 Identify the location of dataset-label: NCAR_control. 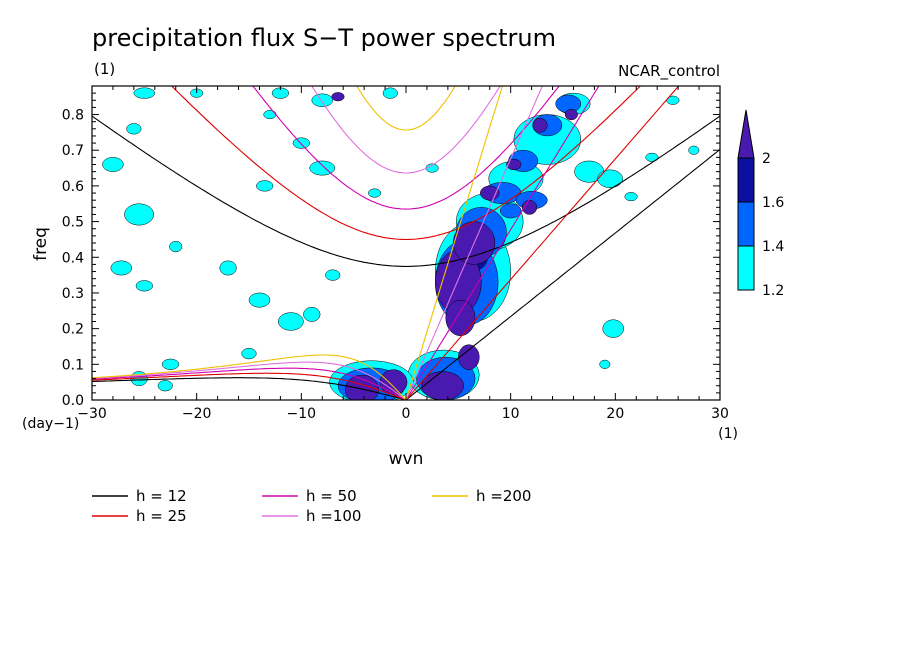
(669, 71).